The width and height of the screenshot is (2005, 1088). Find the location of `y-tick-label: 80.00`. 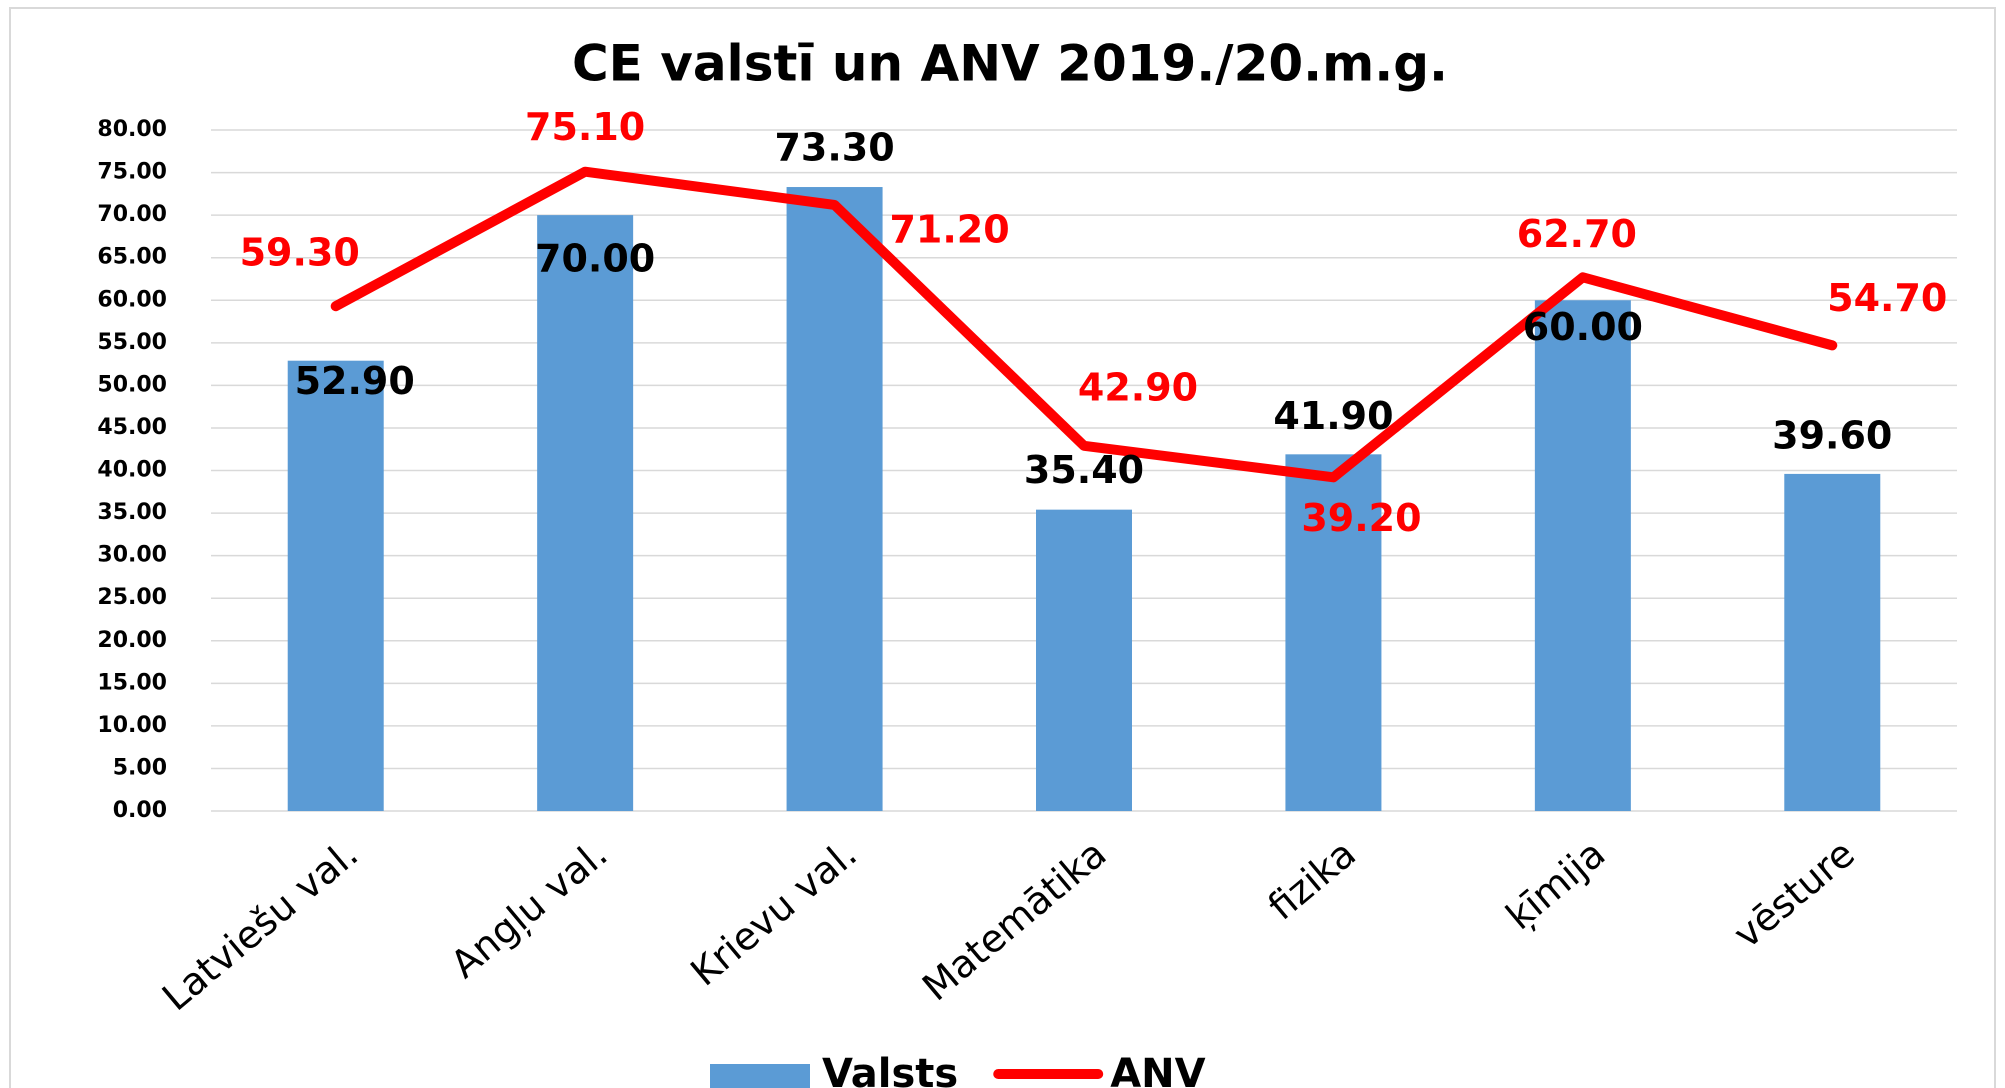

y-tick-label: 80.00 is located at coordinates (132, 129).